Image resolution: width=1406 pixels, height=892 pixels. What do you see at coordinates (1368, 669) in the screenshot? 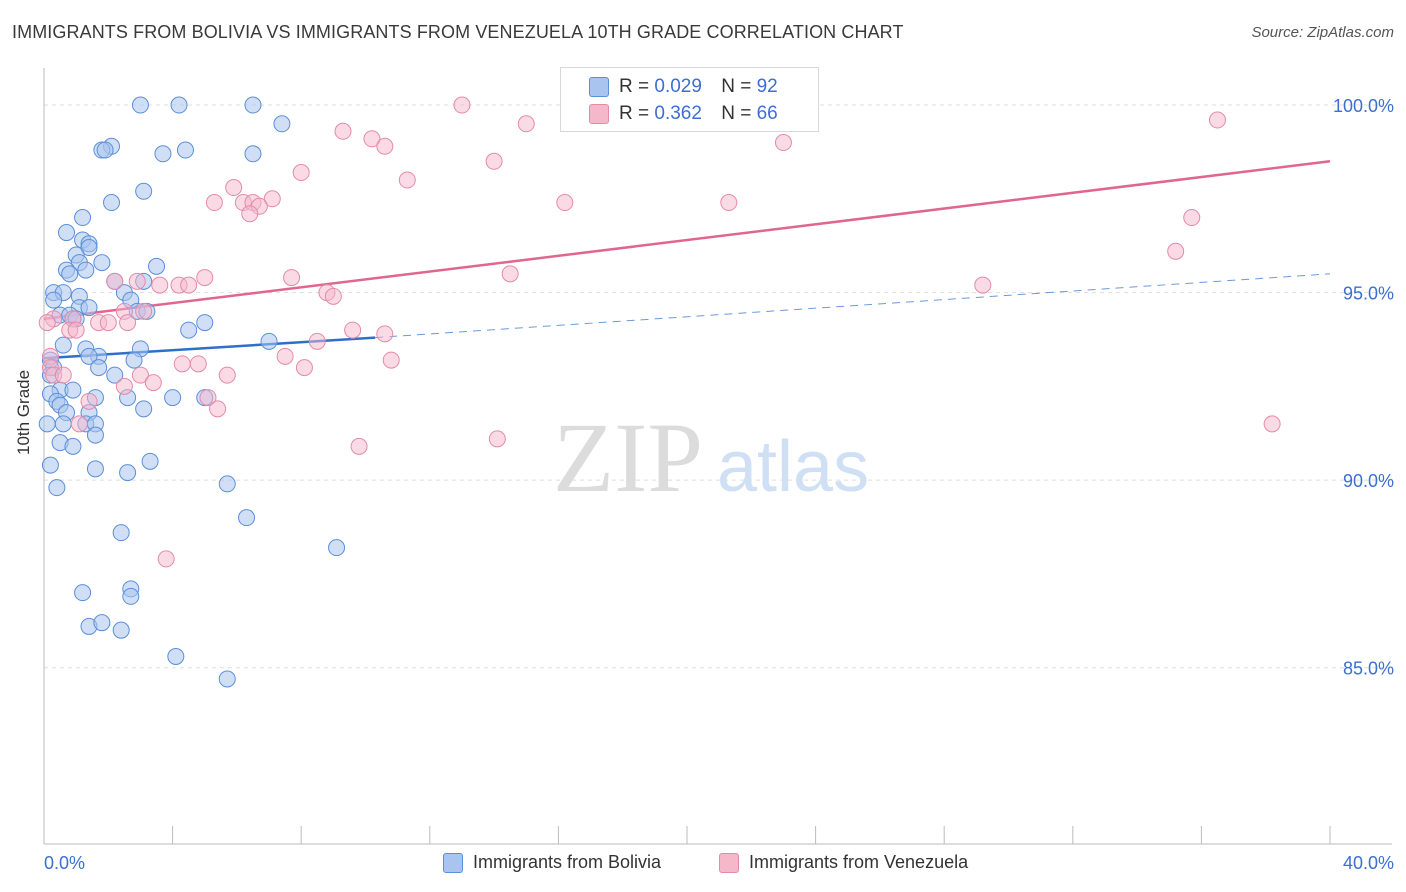
I see `y-tick-label: 85.0%` at bounding box center [1368, 669].